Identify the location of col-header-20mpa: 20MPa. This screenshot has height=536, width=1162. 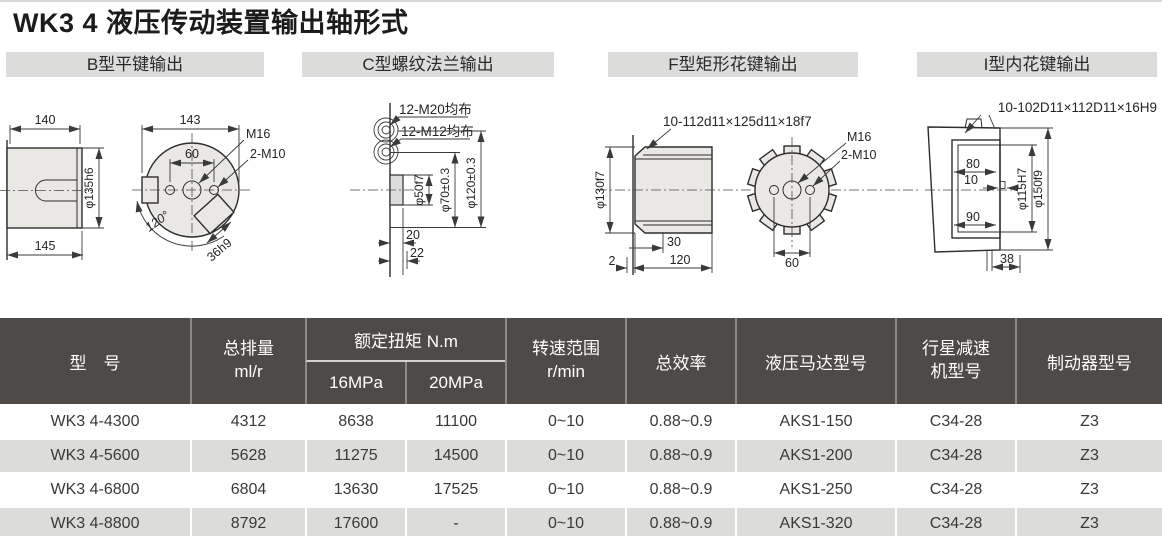
(455, 383).